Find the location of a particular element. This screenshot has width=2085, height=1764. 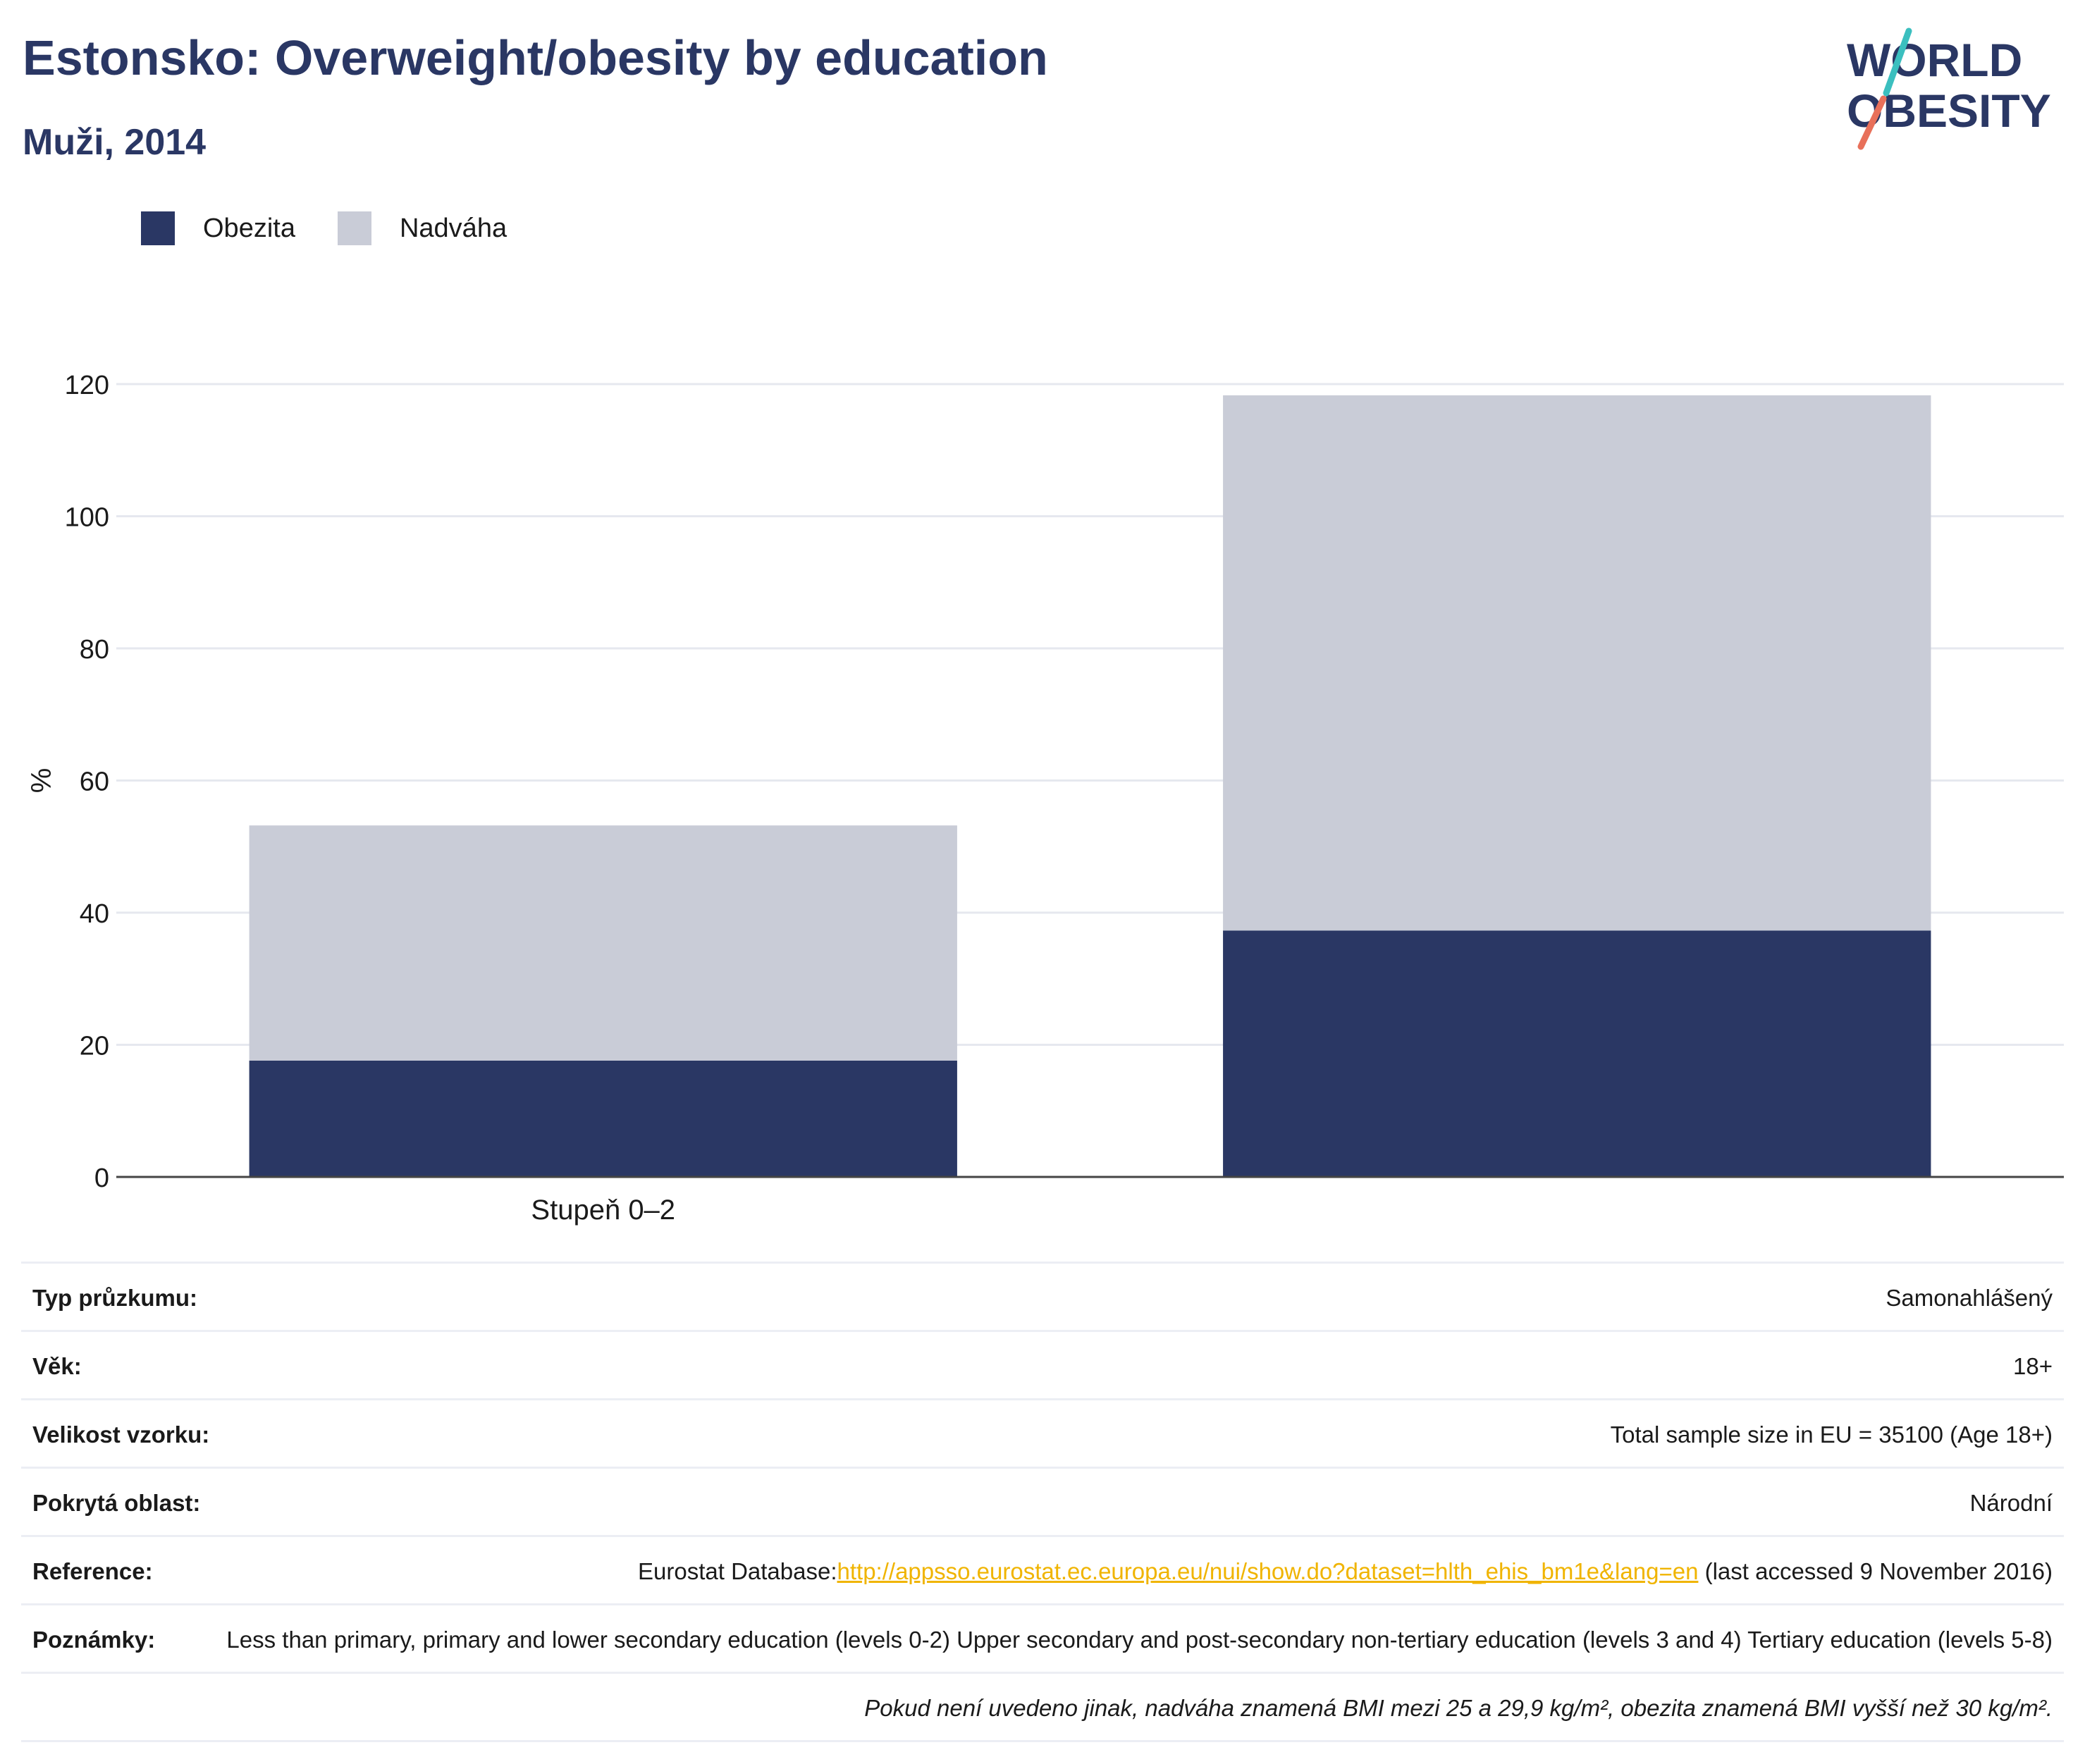

y-axis-label: % is located at coordinates (41, 781).